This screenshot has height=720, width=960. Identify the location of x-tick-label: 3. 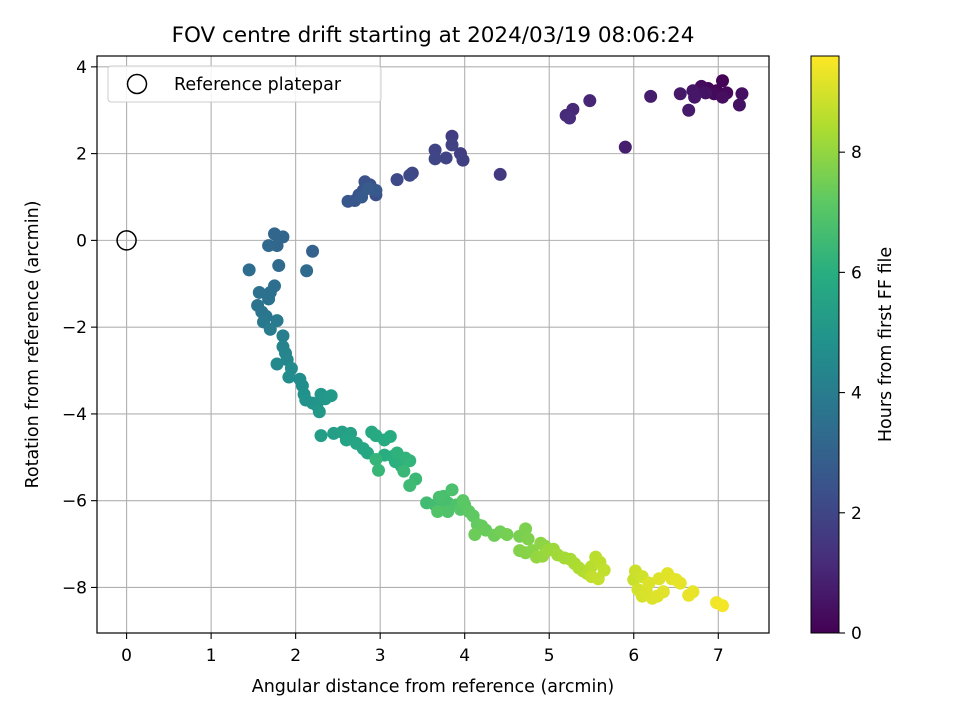
(380, 656).